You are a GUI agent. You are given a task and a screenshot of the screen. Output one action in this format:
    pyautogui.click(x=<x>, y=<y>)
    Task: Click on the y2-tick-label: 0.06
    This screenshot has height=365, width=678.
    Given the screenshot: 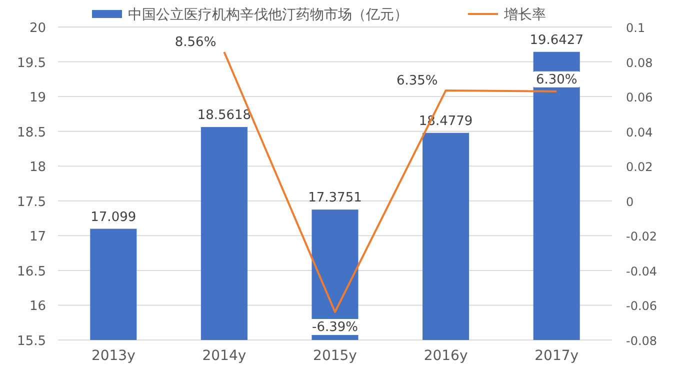 What is the action you would take?
    pyautogui.click(x=639, y=97)
    